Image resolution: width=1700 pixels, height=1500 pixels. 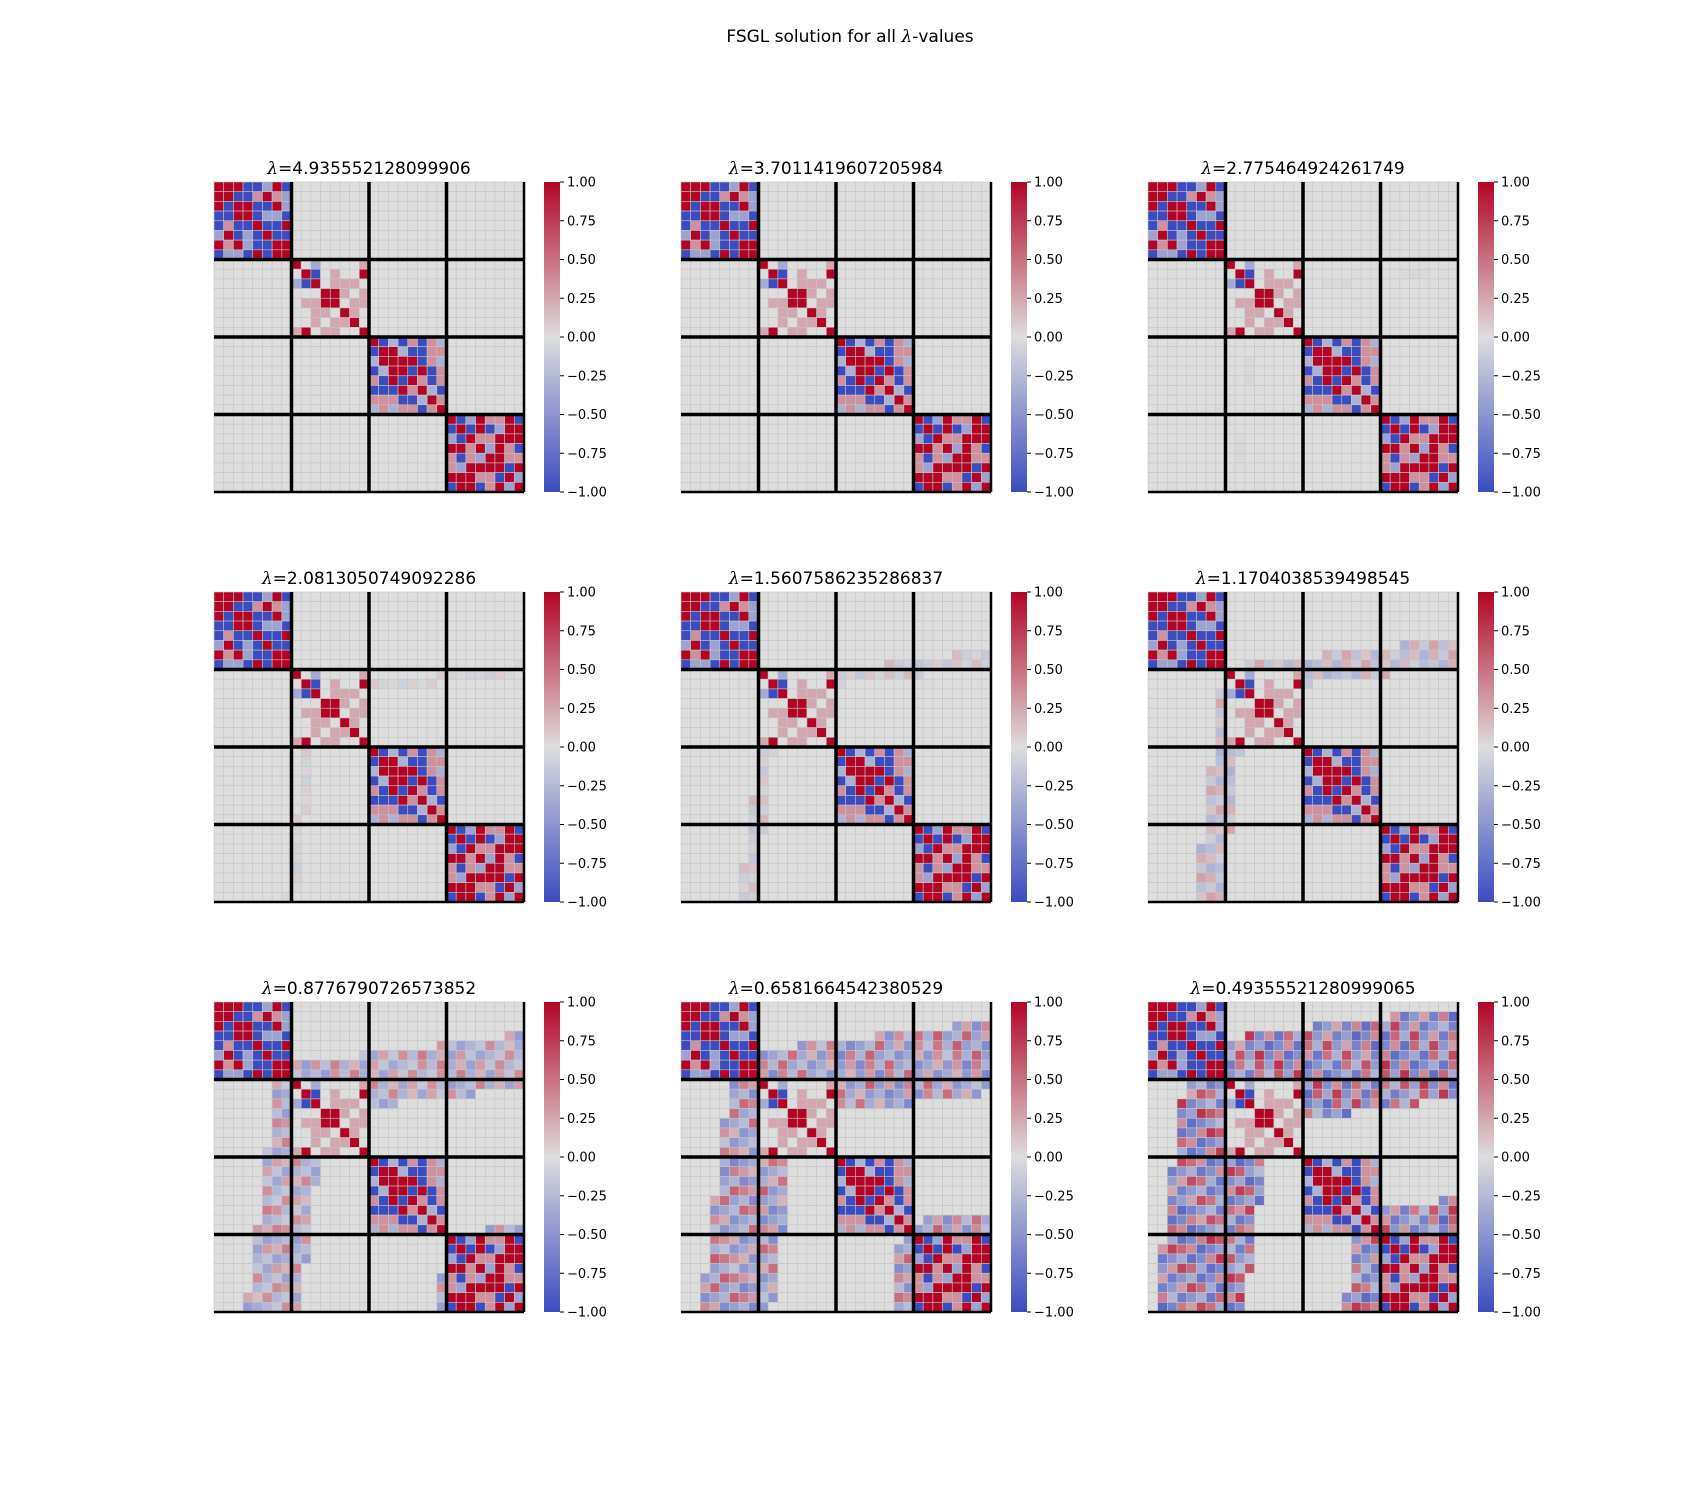 What do you see at coordinates (581, 299) in the screenshot?
I see `colorbar-tick-label: 0.25` at bounding box center [581, 299].